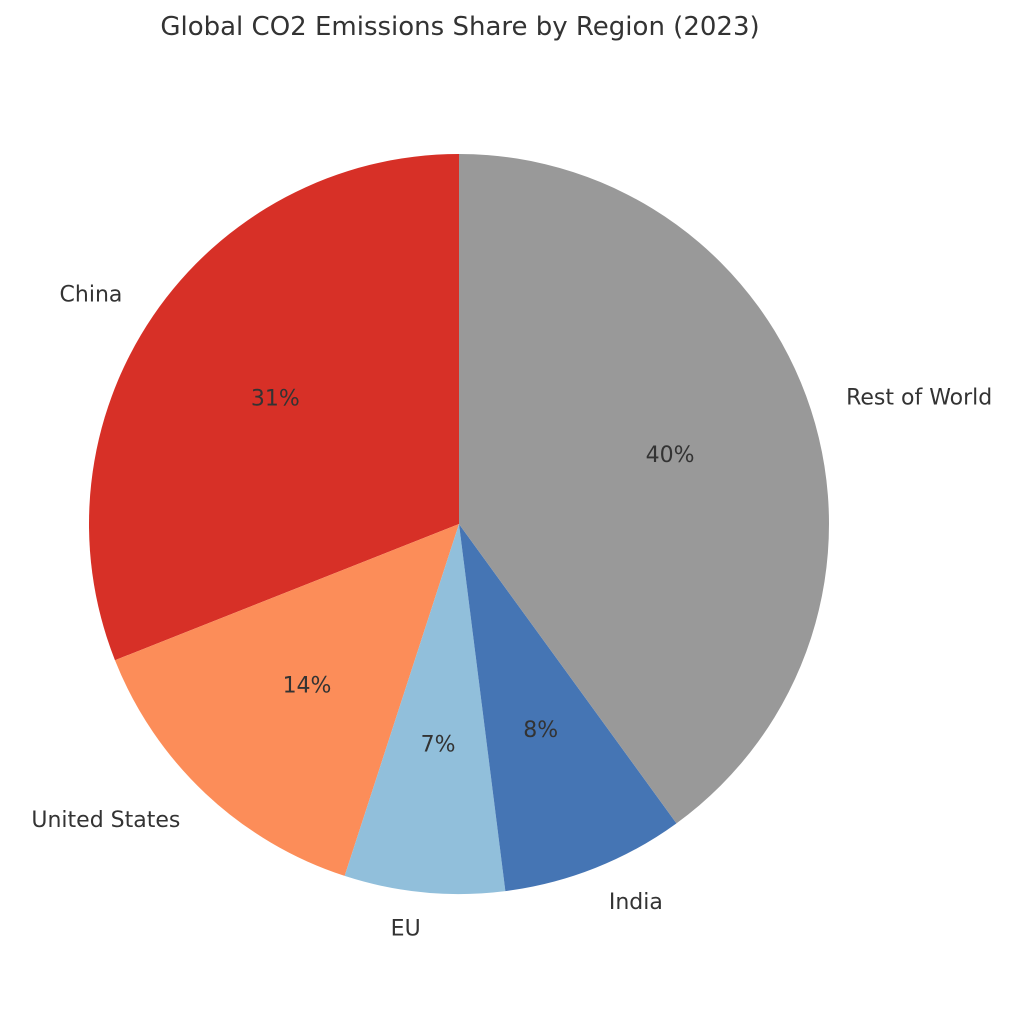 The height and width of the screenshot is (1013, 1024). I want to click on pie-slice-india, so click(568, 708).